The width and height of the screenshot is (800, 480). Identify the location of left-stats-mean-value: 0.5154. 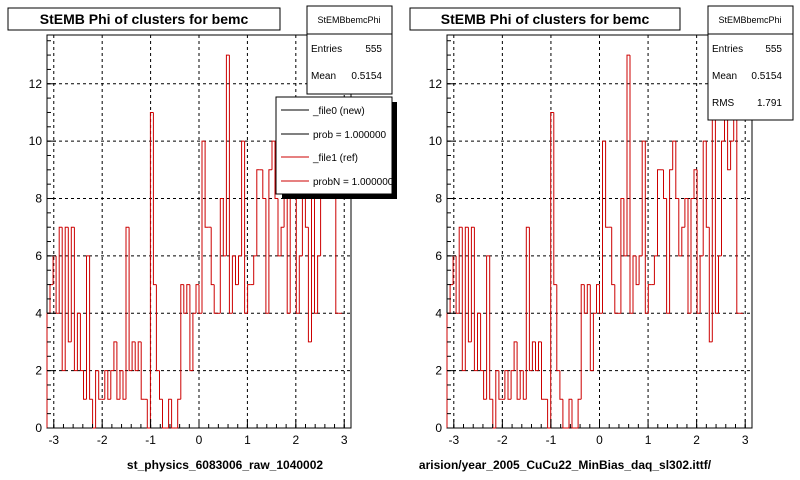
(366, 76).